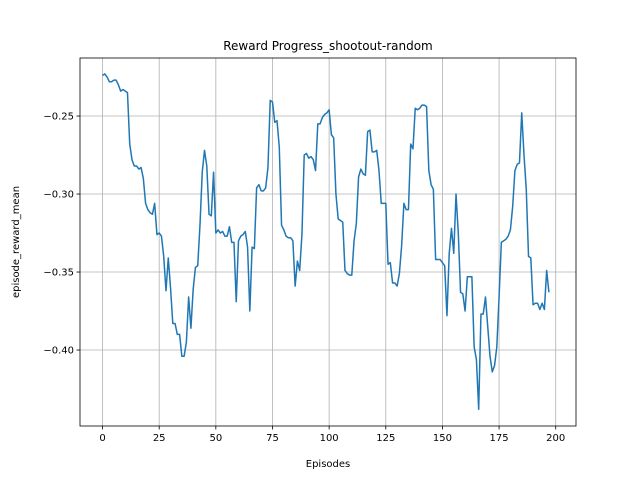 This screenshot has height=480, width=640. I want to click on x-tick-label: 150, so click(442, 438).